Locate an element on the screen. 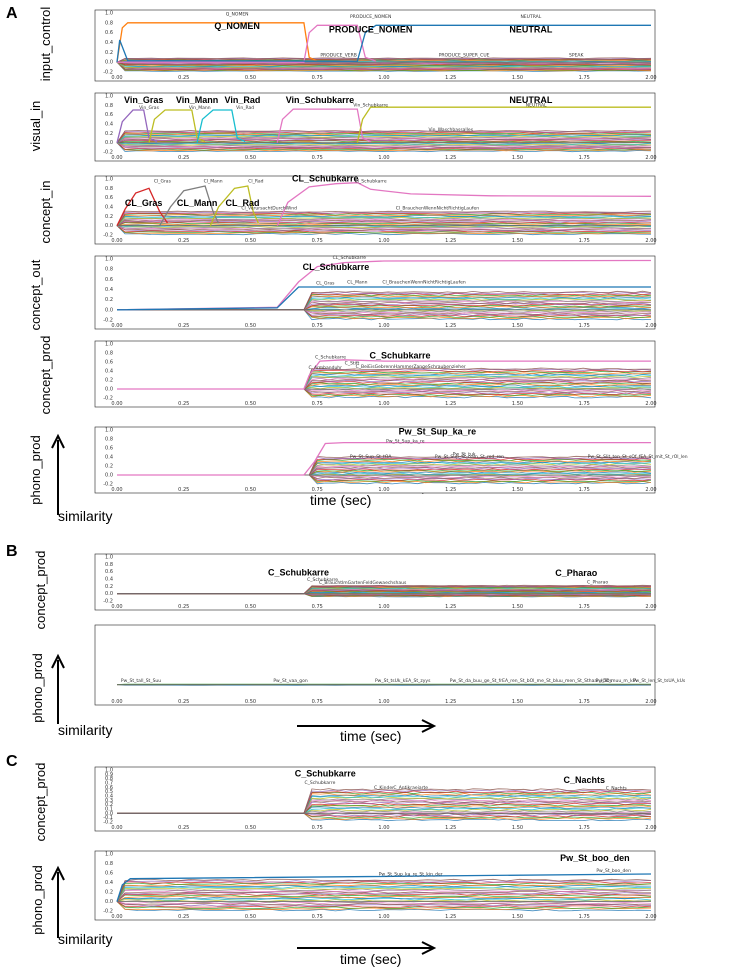 The height and width of the screenshot is (973, 748). similarity-label-c: similarity is located at coordinates (85, 939).